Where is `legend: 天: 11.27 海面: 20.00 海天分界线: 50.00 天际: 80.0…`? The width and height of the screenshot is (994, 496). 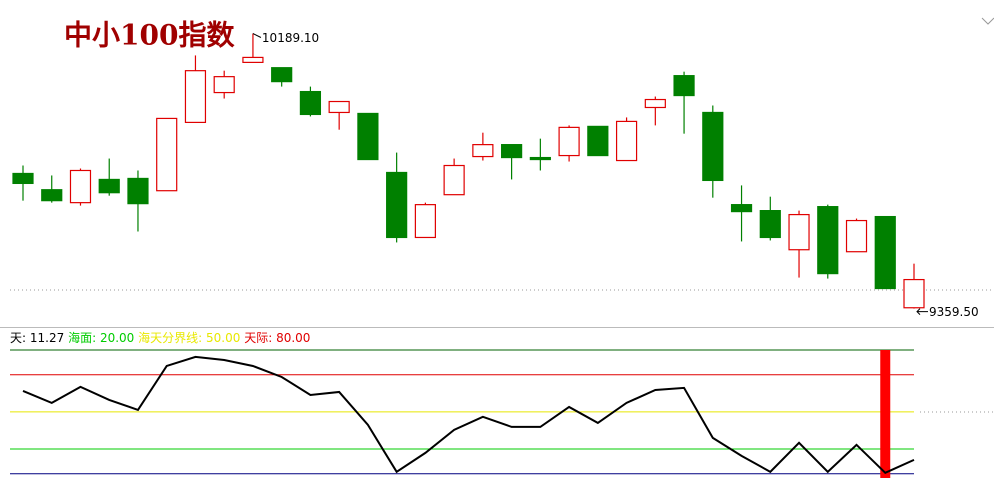
legend: 天: 11.27 海面: 20.00 海天分界线: 50.00 天际: 80.0… is located at coordinates (160, 337).